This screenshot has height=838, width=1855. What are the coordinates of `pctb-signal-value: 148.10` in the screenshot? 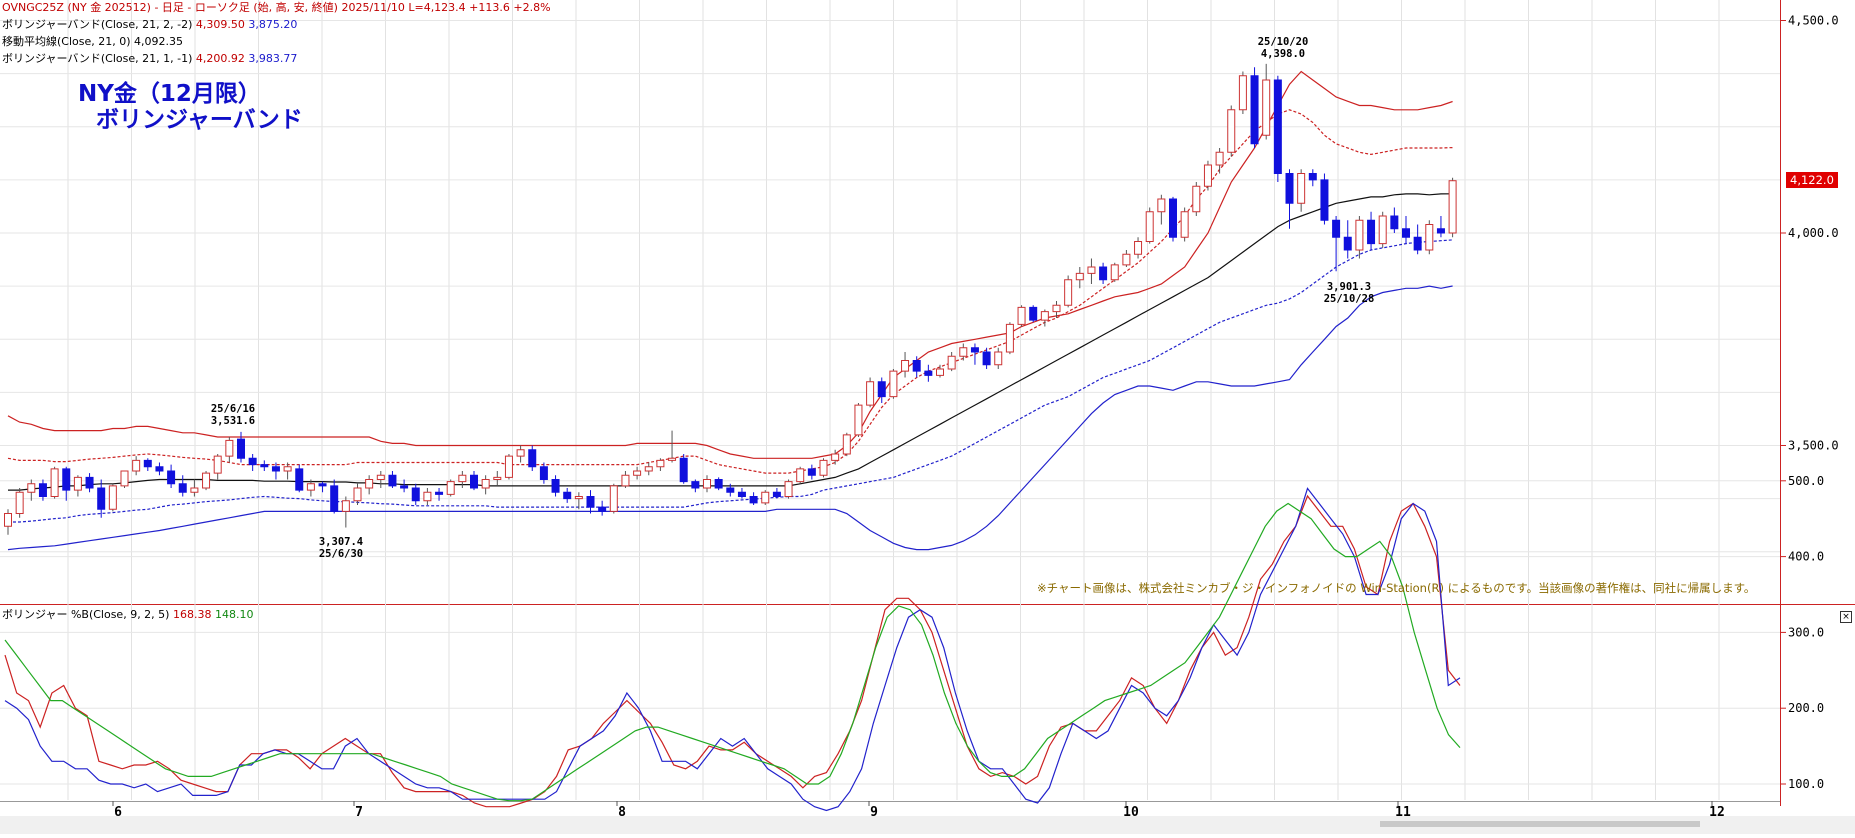 It's located at (234, 614).